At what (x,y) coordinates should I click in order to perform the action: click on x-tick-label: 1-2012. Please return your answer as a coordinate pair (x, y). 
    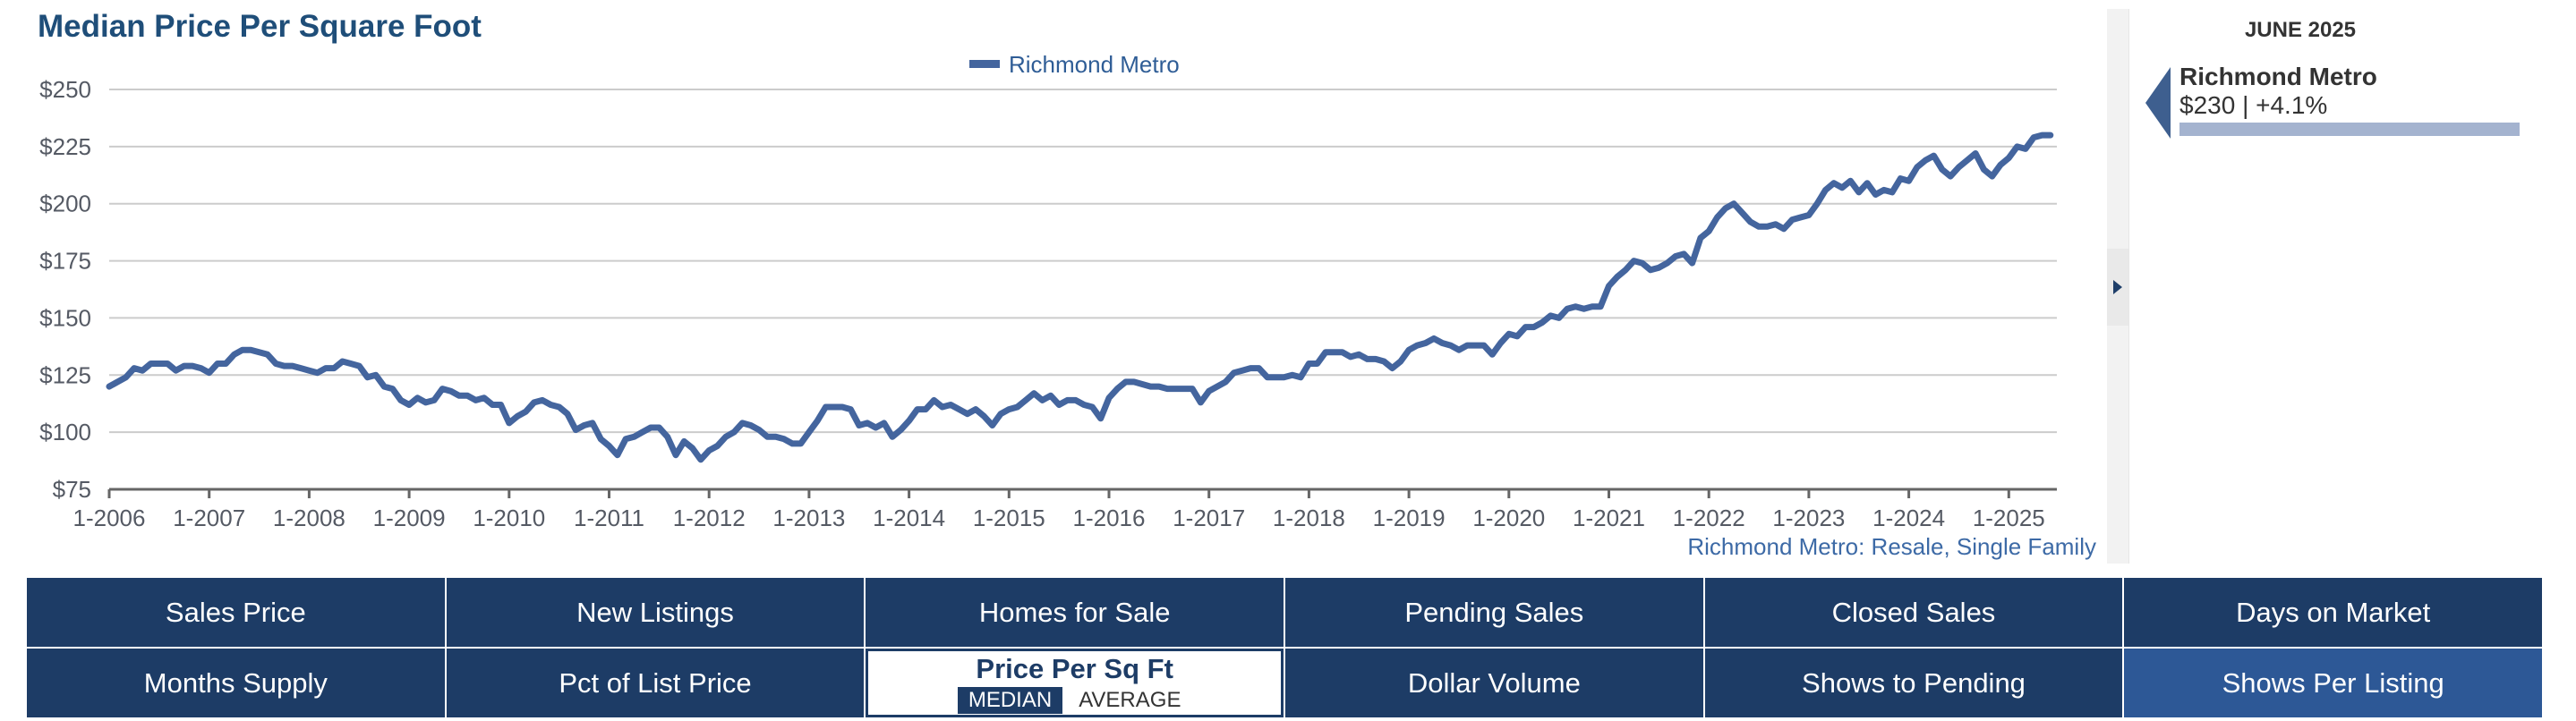
    Looking at the image, I should click on (709, 518).